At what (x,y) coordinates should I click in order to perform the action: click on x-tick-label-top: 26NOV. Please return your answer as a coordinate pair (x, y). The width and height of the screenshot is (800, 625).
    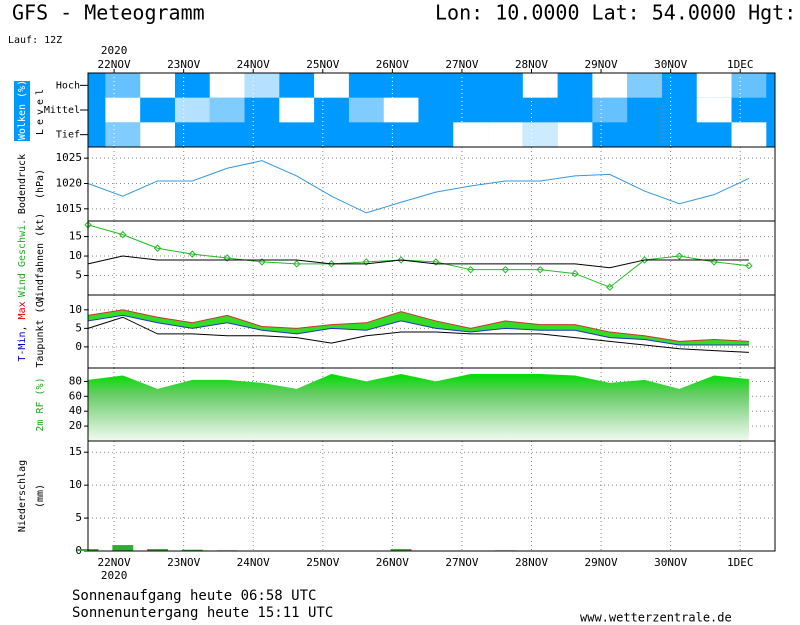
    Looking at the image, I should click on (392, 64).